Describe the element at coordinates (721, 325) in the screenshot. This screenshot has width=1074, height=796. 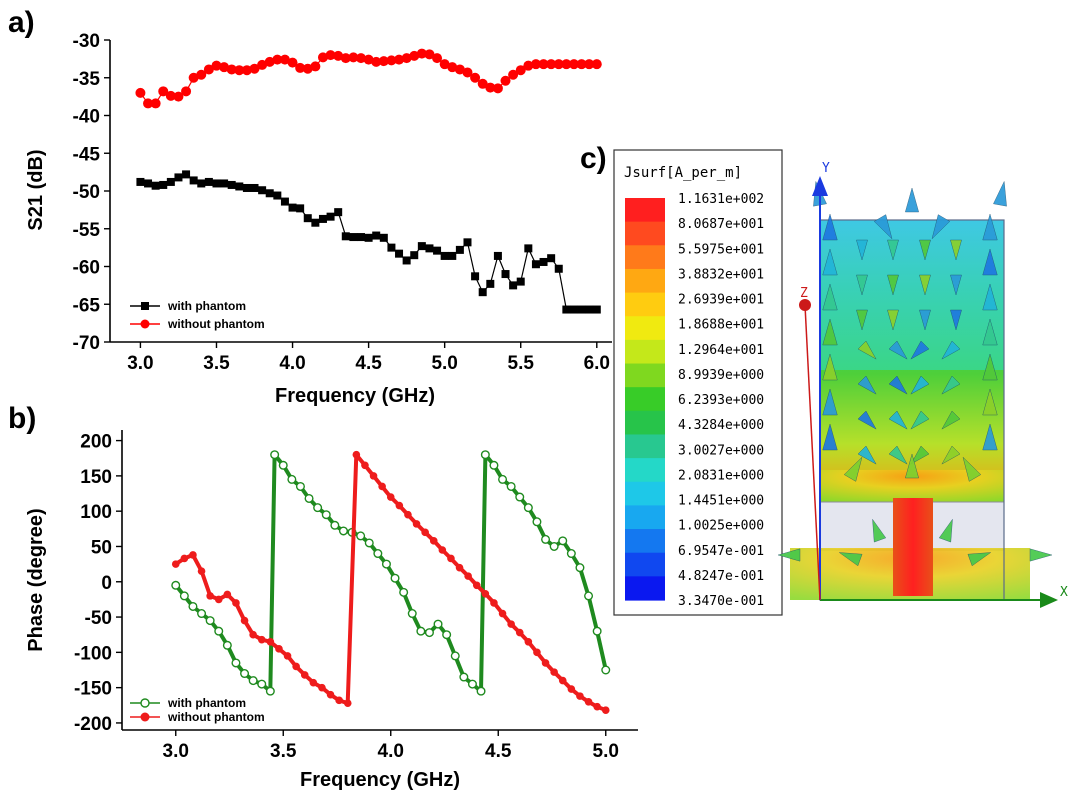
I see `colorbar-label: 1.8688e+001` at that location.